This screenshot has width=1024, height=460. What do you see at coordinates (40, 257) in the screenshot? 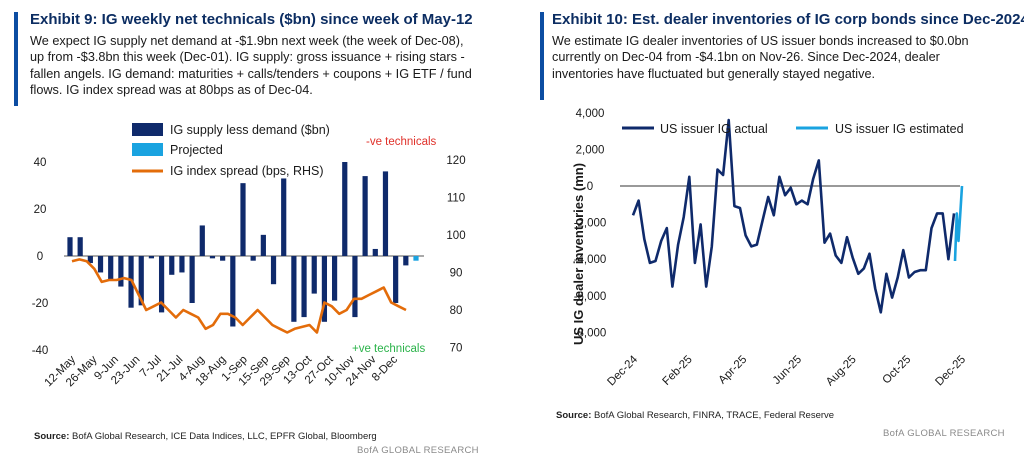
I see `y-left-tick-label: 0` at bounding box center [40, 257].